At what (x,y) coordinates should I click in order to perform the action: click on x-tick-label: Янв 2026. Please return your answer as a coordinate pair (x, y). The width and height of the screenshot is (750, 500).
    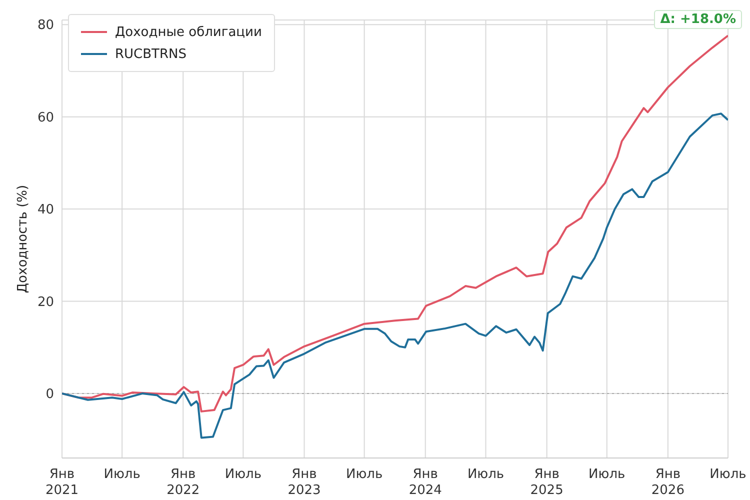
    Looking at the image, I should click on (667, 482).